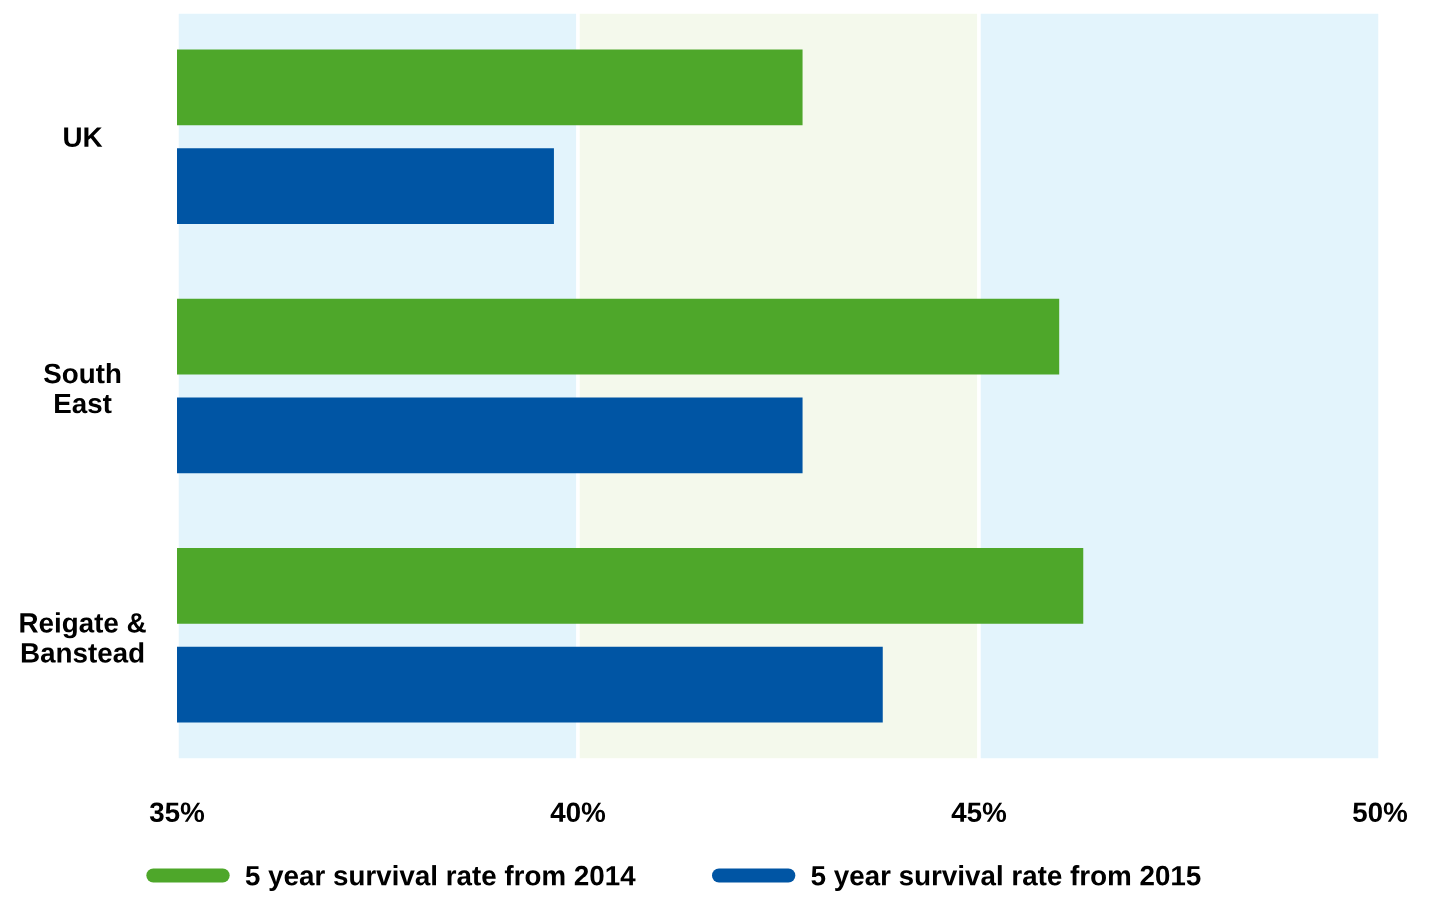 Image resolution: width=1441 pixels, height=916 pixels. I want to click on legend-label: 5 year survival rate from 2014, so click(440, 878).